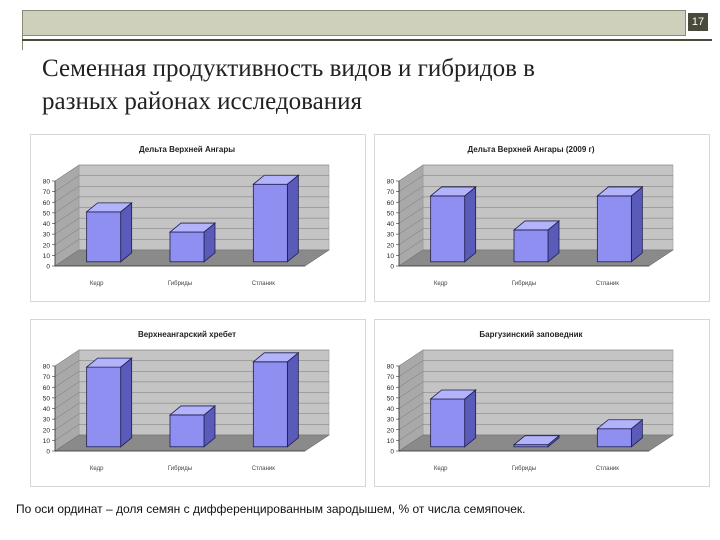 This screenshot has height=540, width=720. I want to click on x-tick-label: Кедр, so click(441, 284).